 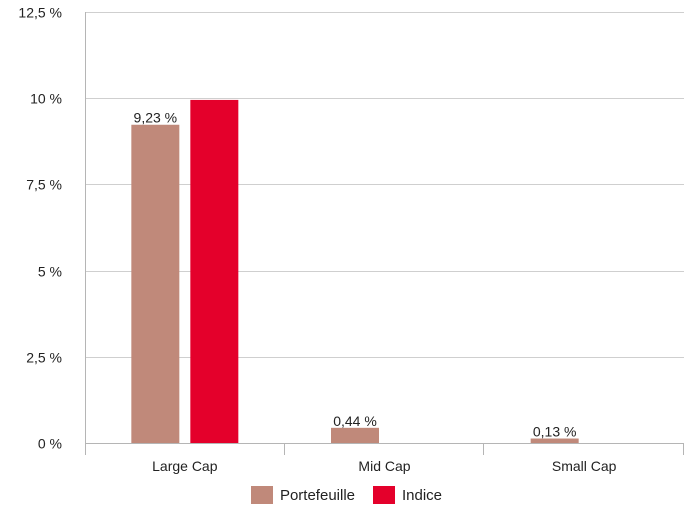 I want to click on data-label: 0,44 %, so click(x=355, y=421).